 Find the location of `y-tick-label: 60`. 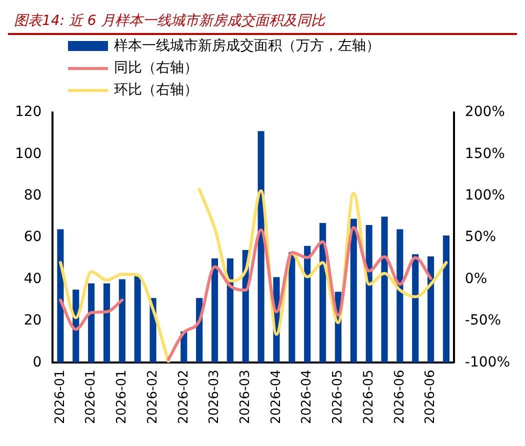

y-tick-label: 60 is located at coordinates (33, 237).